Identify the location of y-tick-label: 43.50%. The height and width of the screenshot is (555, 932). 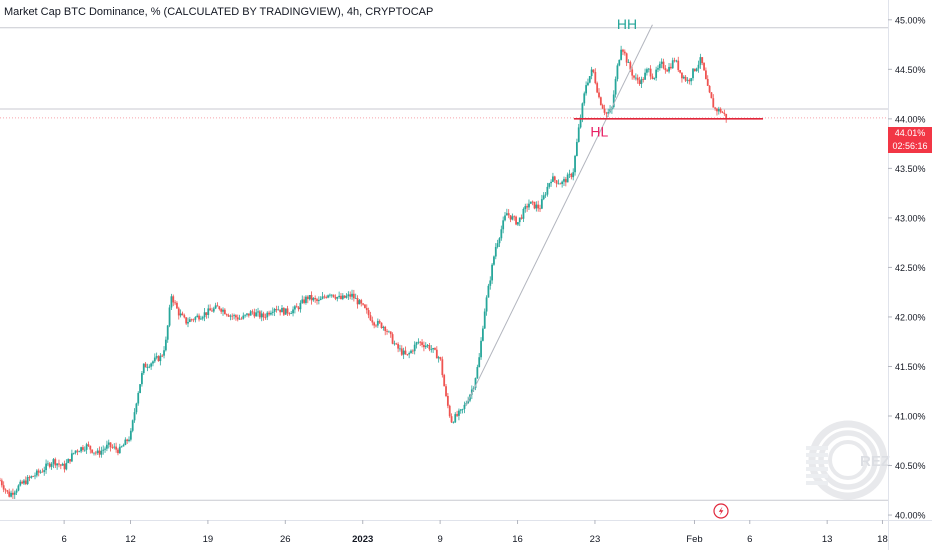
(910, 169).